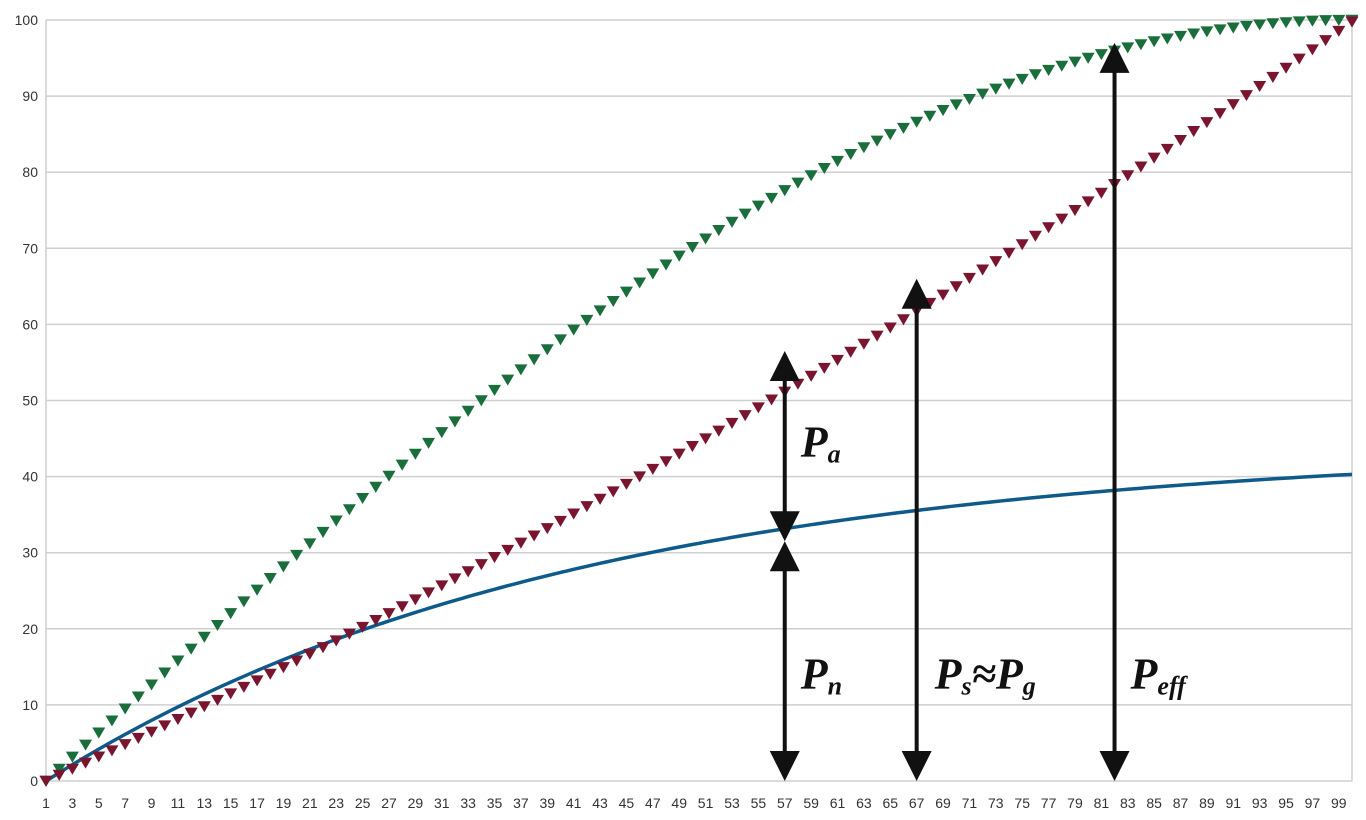  Describe the element at coordinates (336, 803) in the screenshot. I see `x-tick-label: 23` at that location.